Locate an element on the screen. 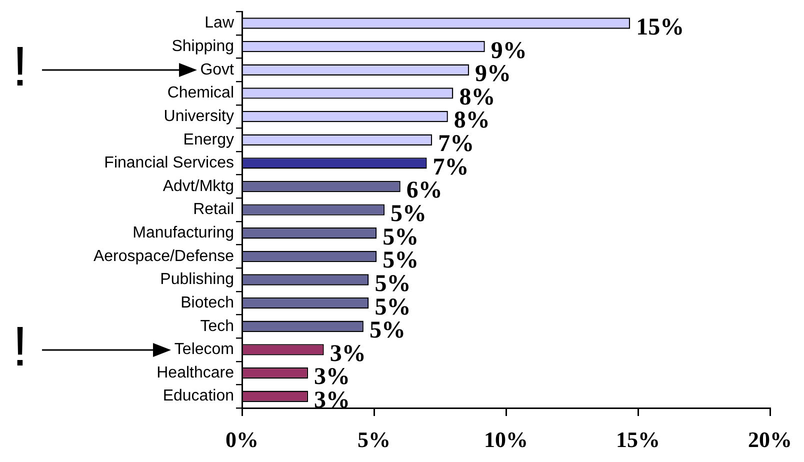 This screenshot has width=804, height=462. y-tick-label: Shipping is located at coordinates (203, 46).